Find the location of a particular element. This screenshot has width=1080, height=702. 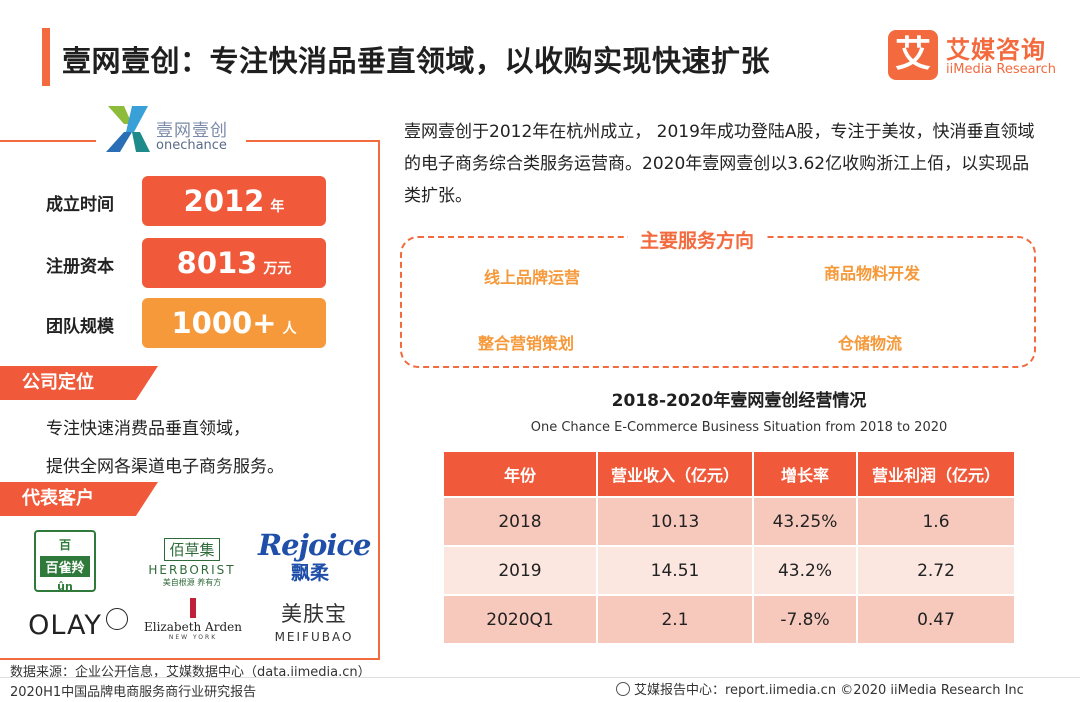

table-row: 2020Q1 2.1 -7.8% 0.47 is located at coordinates (729, 618).